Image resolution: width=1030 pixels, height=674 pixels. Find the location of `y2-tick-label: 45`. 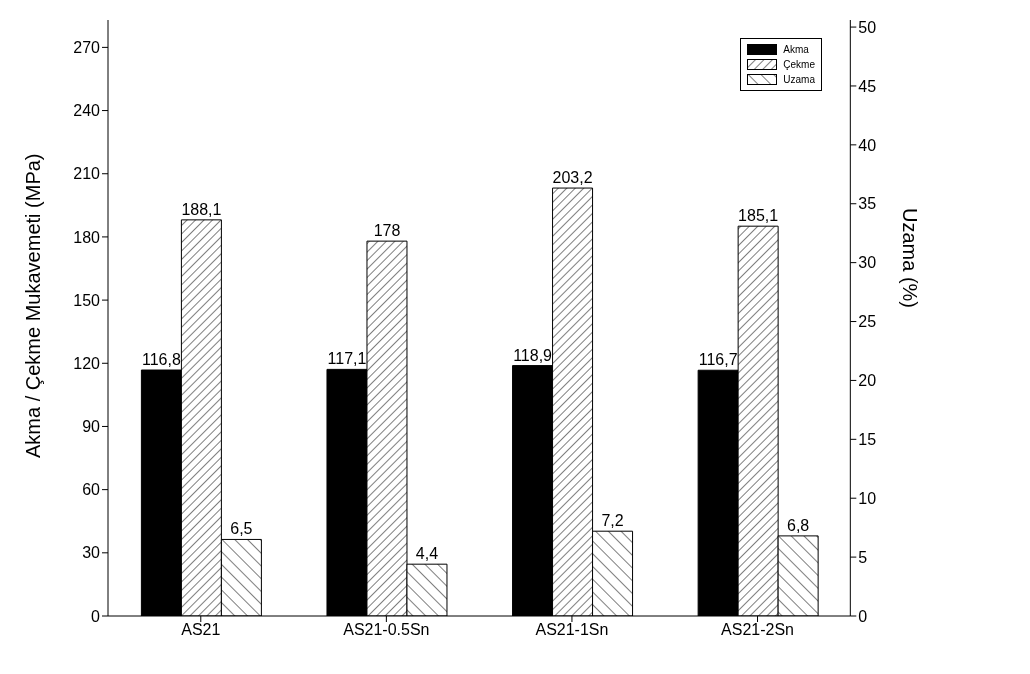

y2-tick-label: 45 is located at coordinates (867, 86).